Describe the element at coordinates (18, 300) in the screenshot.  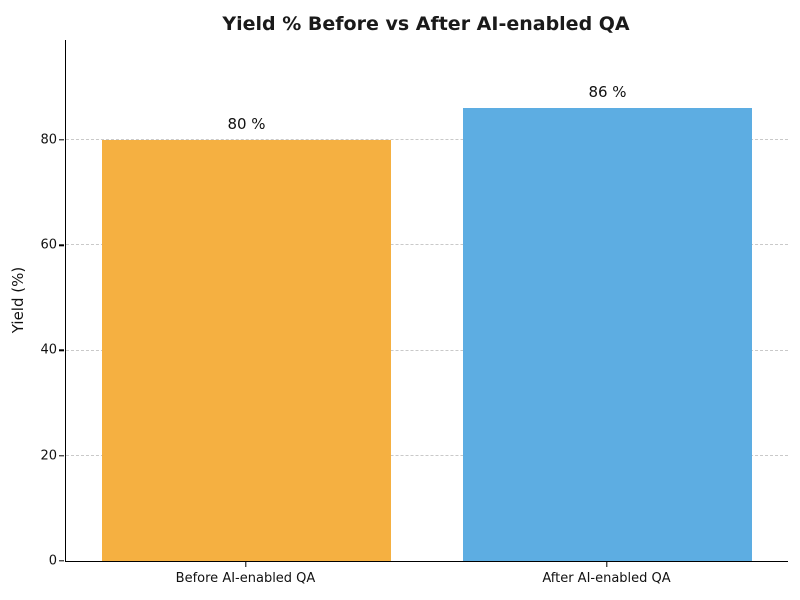
I see `y-axis-label: Yield (%)` at that location.